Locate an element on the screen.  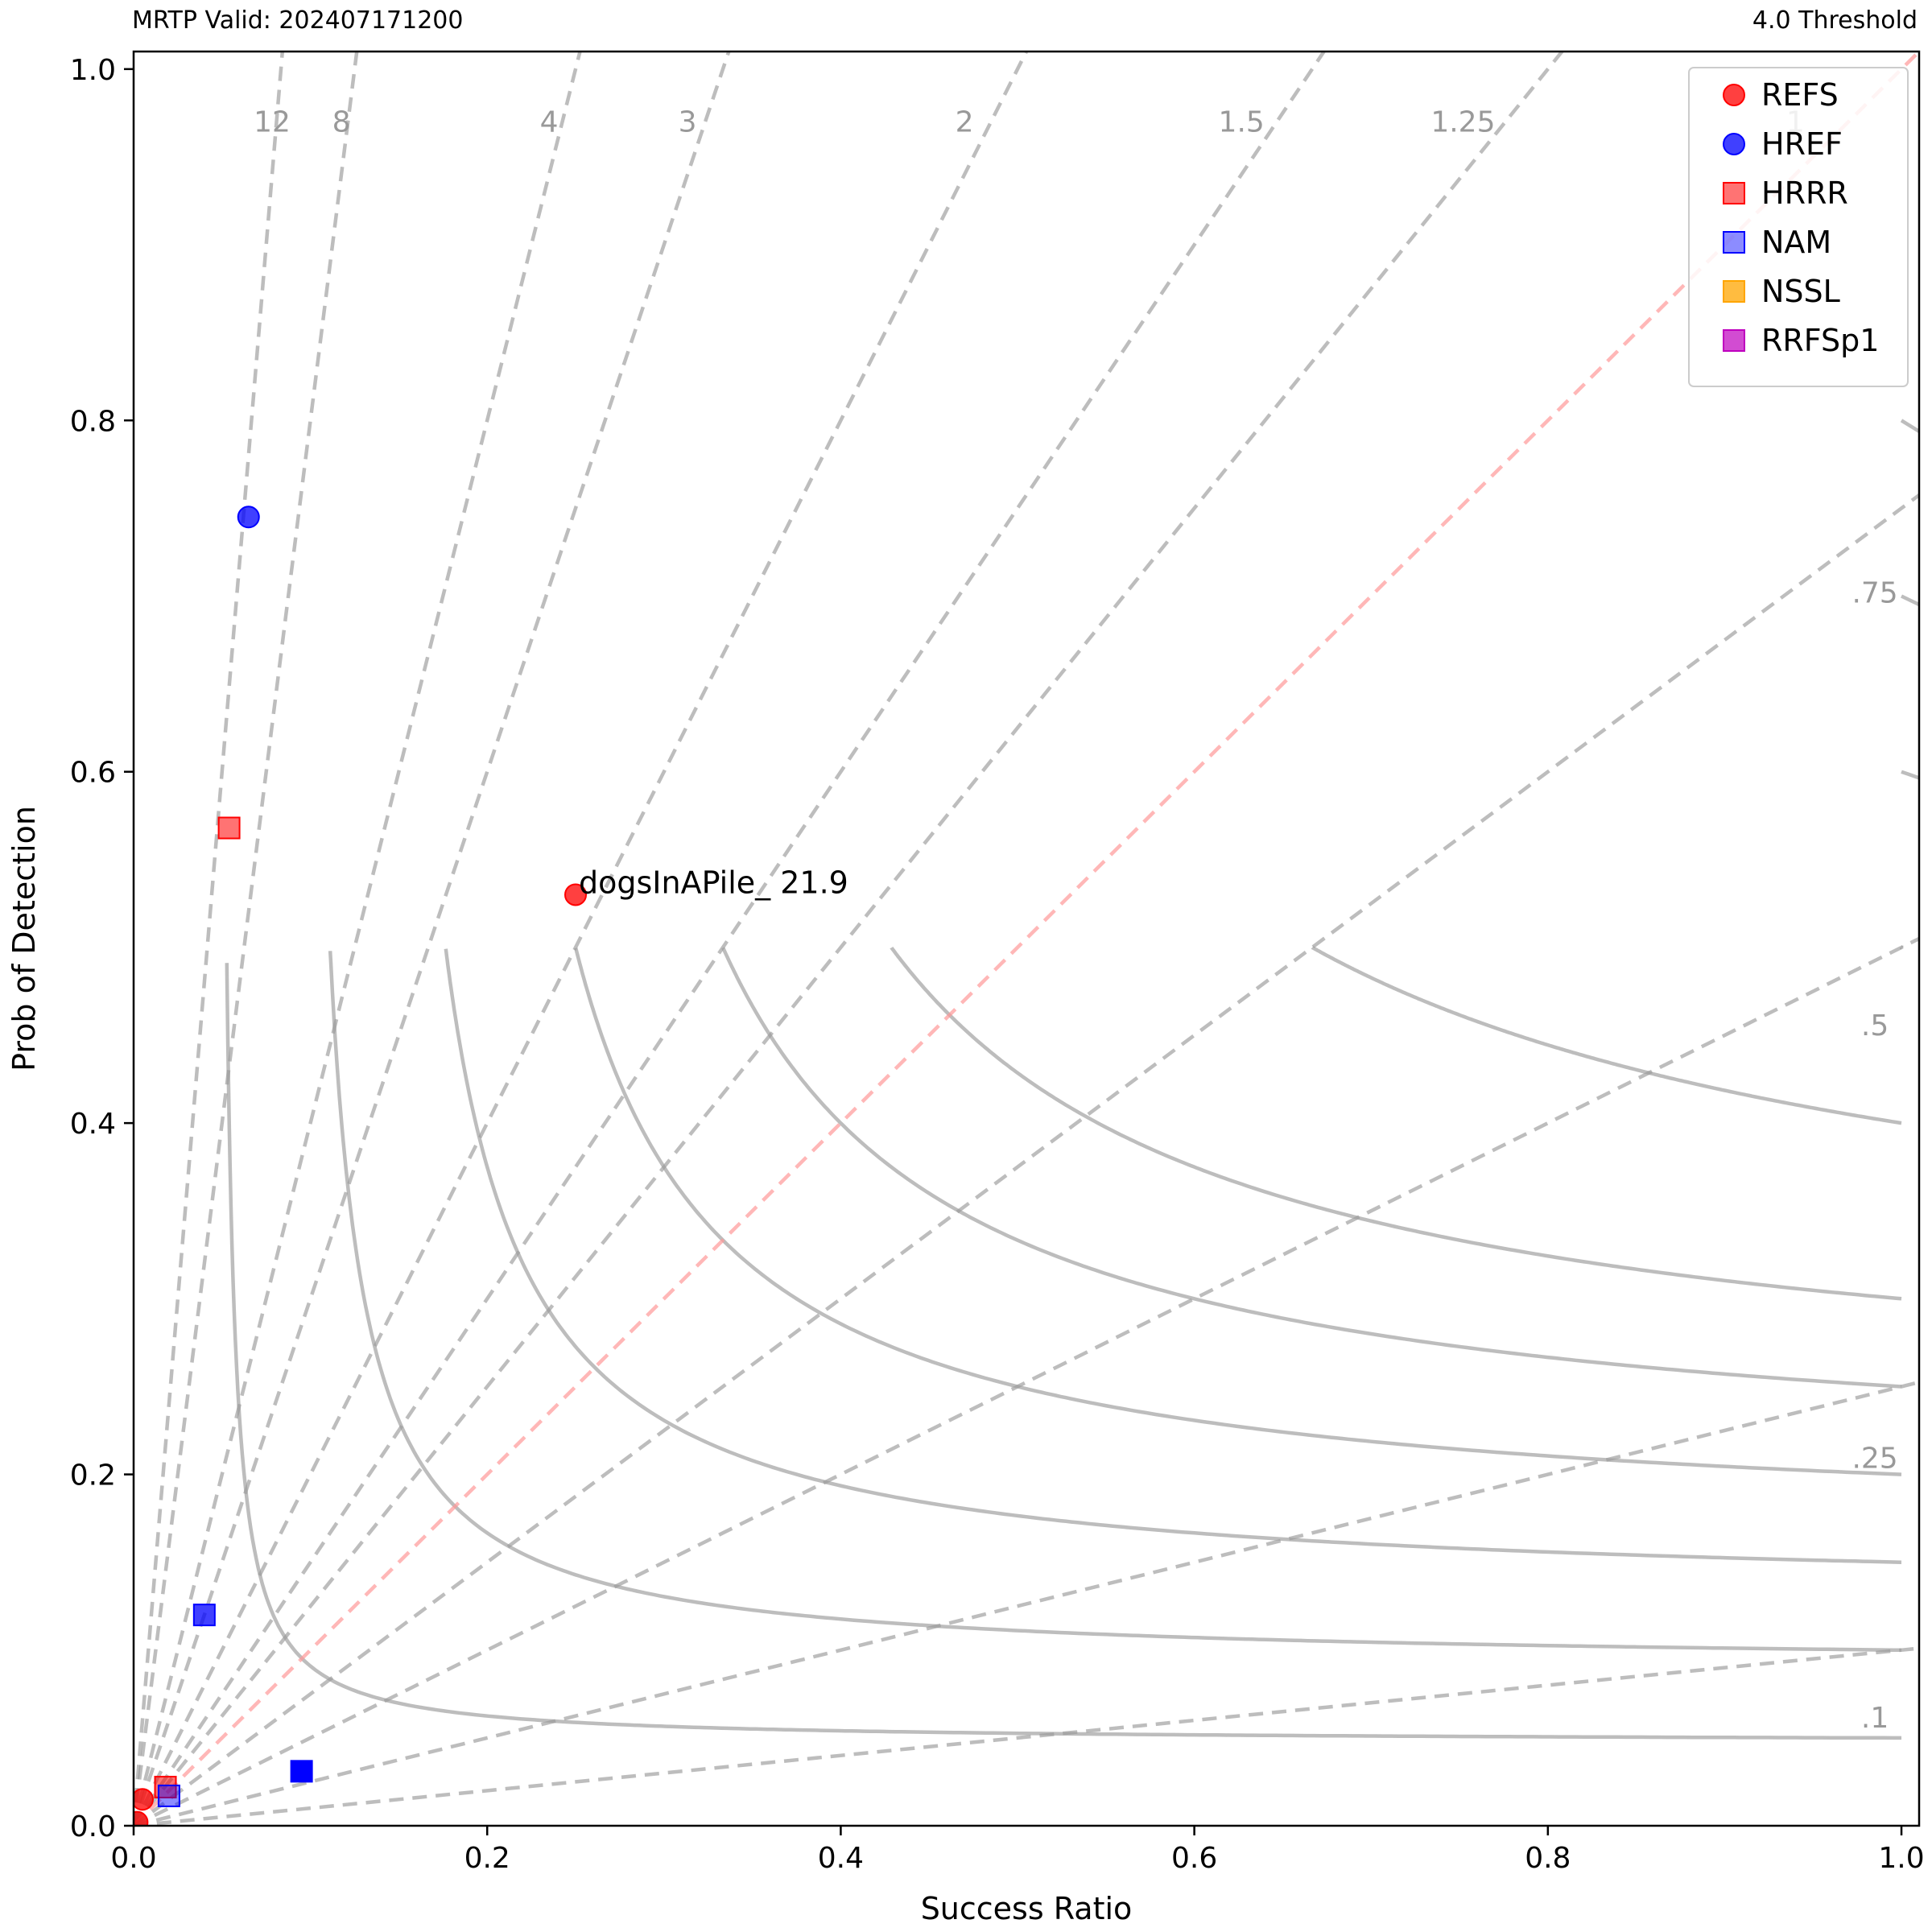
point-annotation: dogsInAPile_ 21.9 is located at coordinates (713, 883).